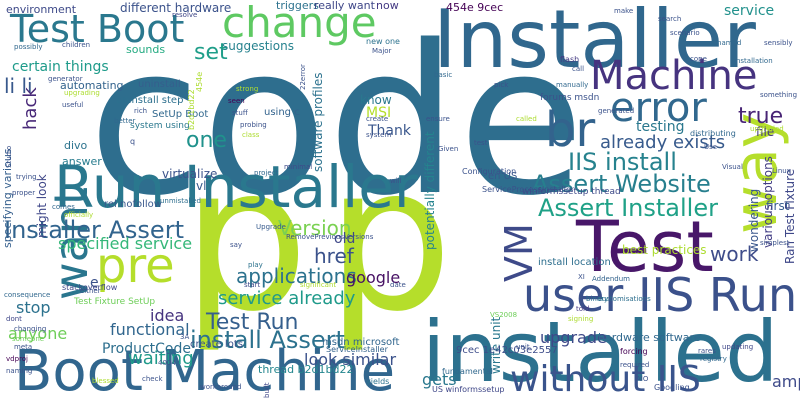 The image size is (800, 400). I want to click on word-best-practices: best practices, so click(664, 250).